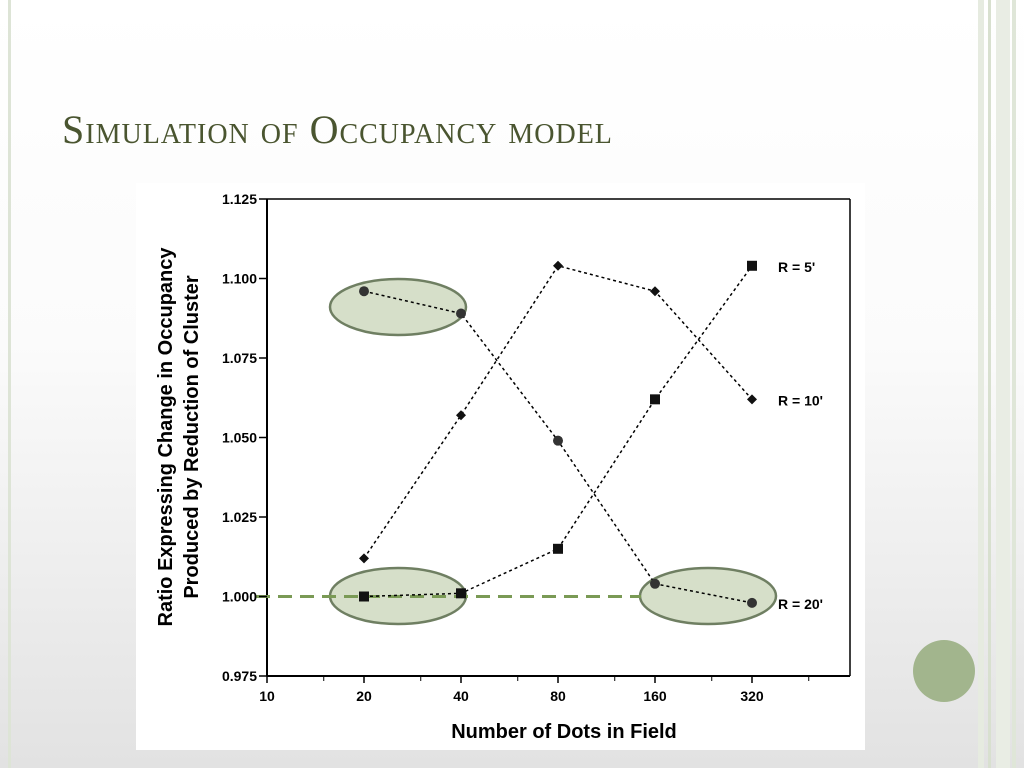  I want to click on y-axis-label-line1: Ratio Expressing Change in Occupancy, so click(166, 437).